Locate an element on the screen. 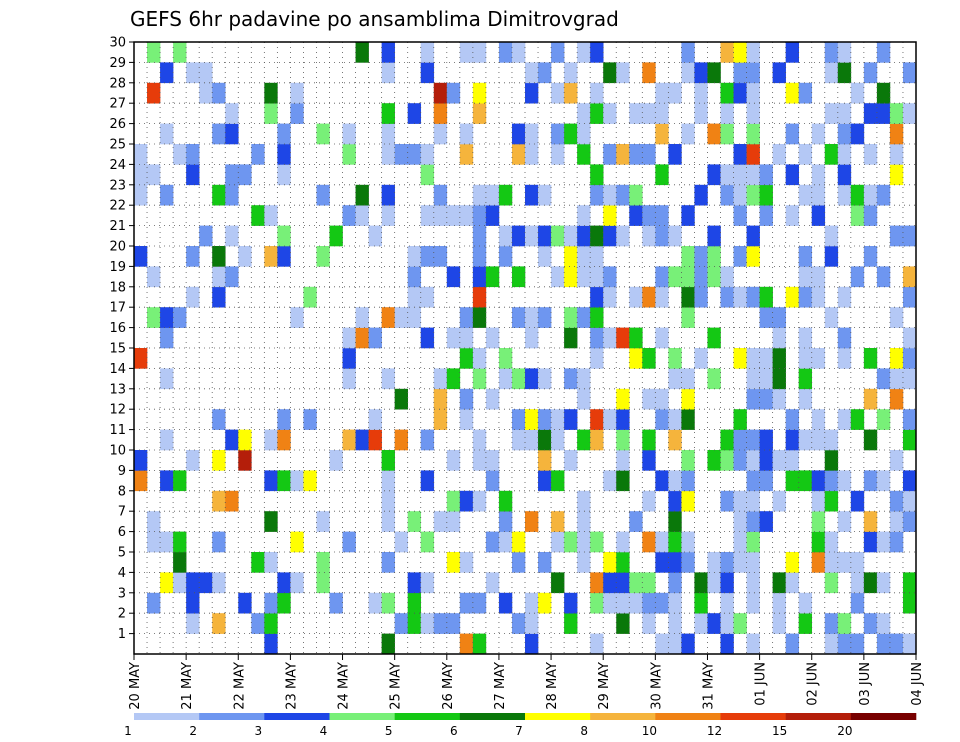 The width and height of the screenshot is (960, 742). legend-label: 6 is located at coordinates (454, 731).